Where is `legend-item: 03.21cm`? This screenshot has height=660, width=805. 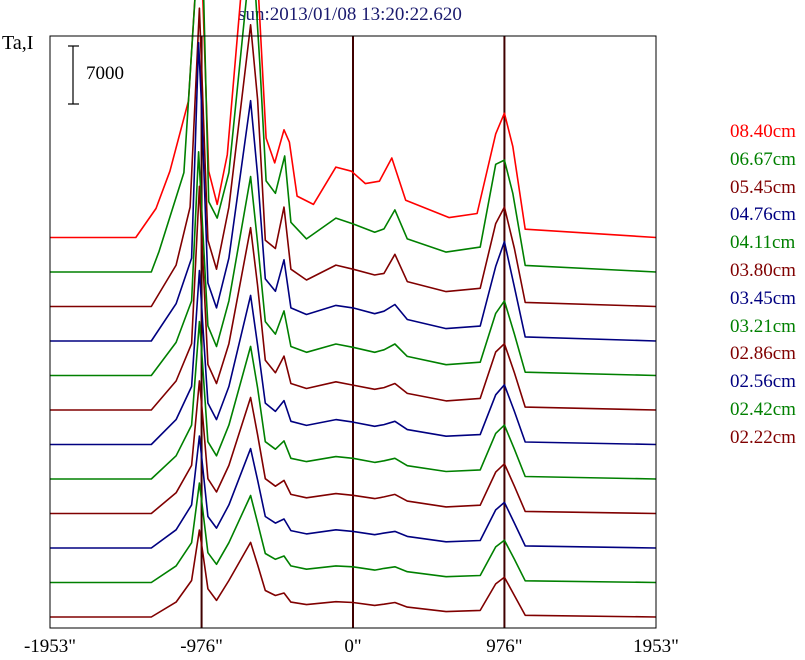 legend-item: 03.21cm is located at coordinates (763, 326).